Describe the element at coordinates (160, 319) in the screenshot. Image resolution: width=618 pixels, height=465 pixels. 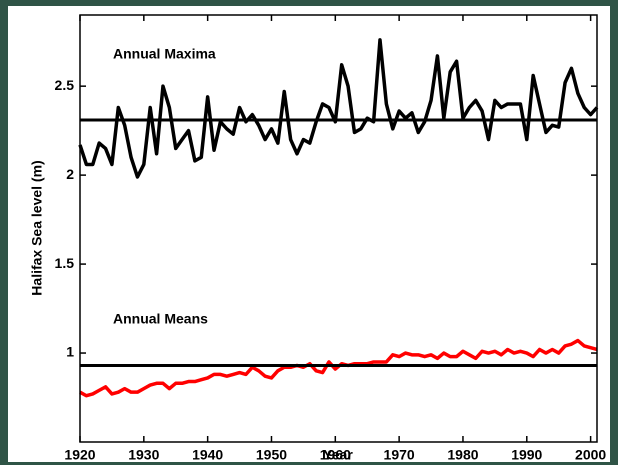
I see `annotation: Annual Means` at that location.